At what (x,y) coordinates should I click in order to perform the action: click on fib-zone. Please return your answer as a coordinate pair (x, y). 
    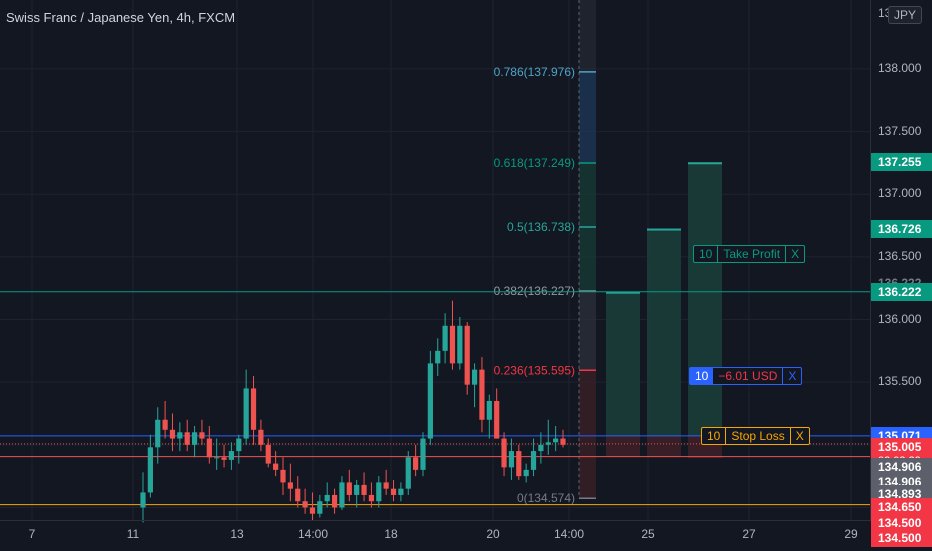
    Looking at the image, I should click on (587, 331).